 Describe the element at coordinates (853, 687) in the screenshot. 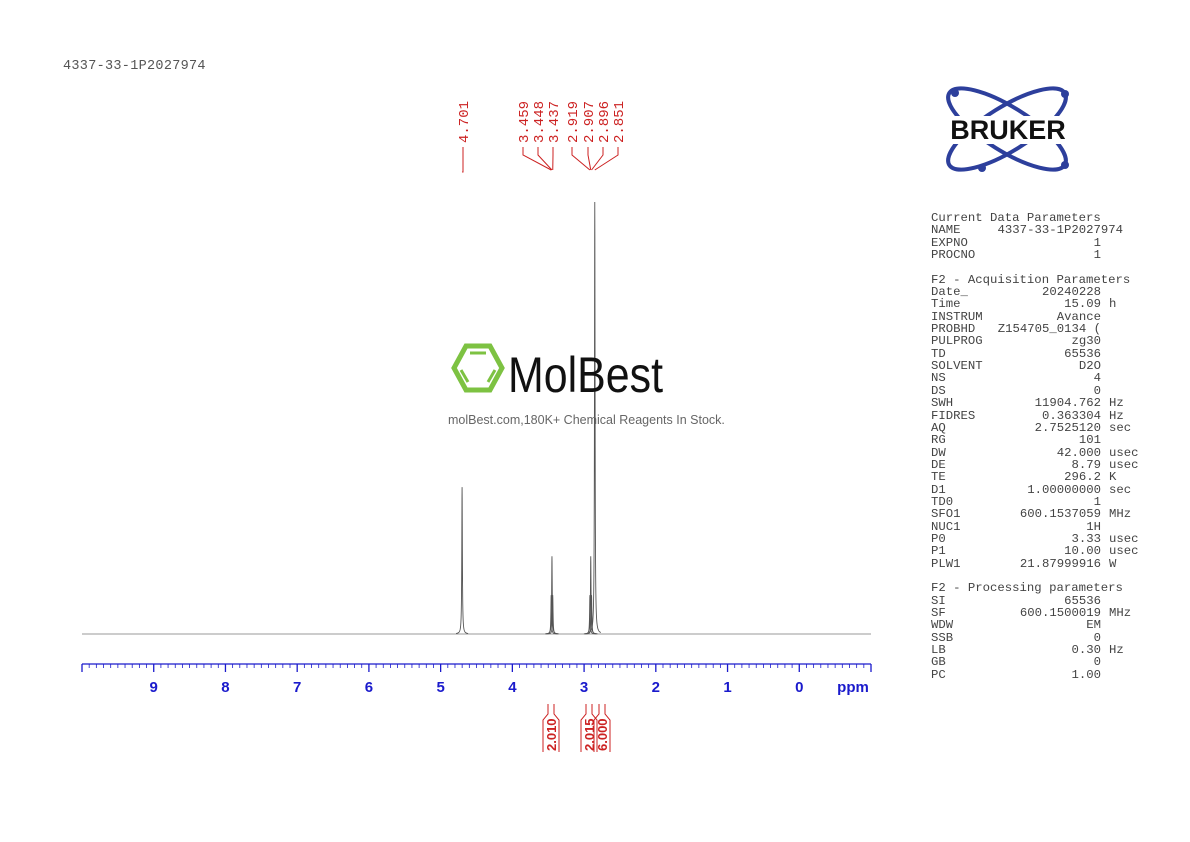

I see `x-axis-label: ppm` at that location.